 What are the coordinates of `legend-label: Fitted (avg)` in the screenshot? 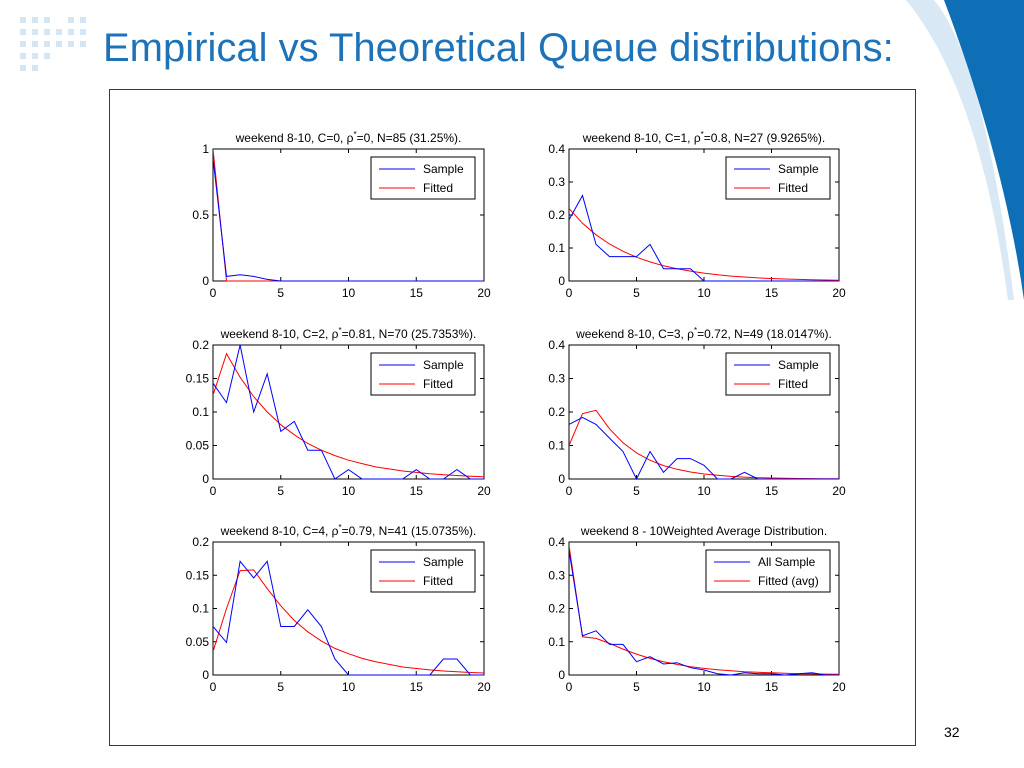 It's located at (788, 581).